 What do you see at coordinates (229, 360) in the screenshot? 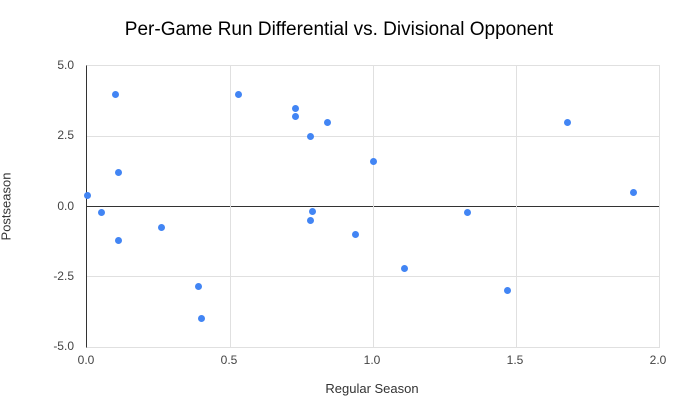
I see `x-tick-label: 0.5` at bounding box center [229, 360].